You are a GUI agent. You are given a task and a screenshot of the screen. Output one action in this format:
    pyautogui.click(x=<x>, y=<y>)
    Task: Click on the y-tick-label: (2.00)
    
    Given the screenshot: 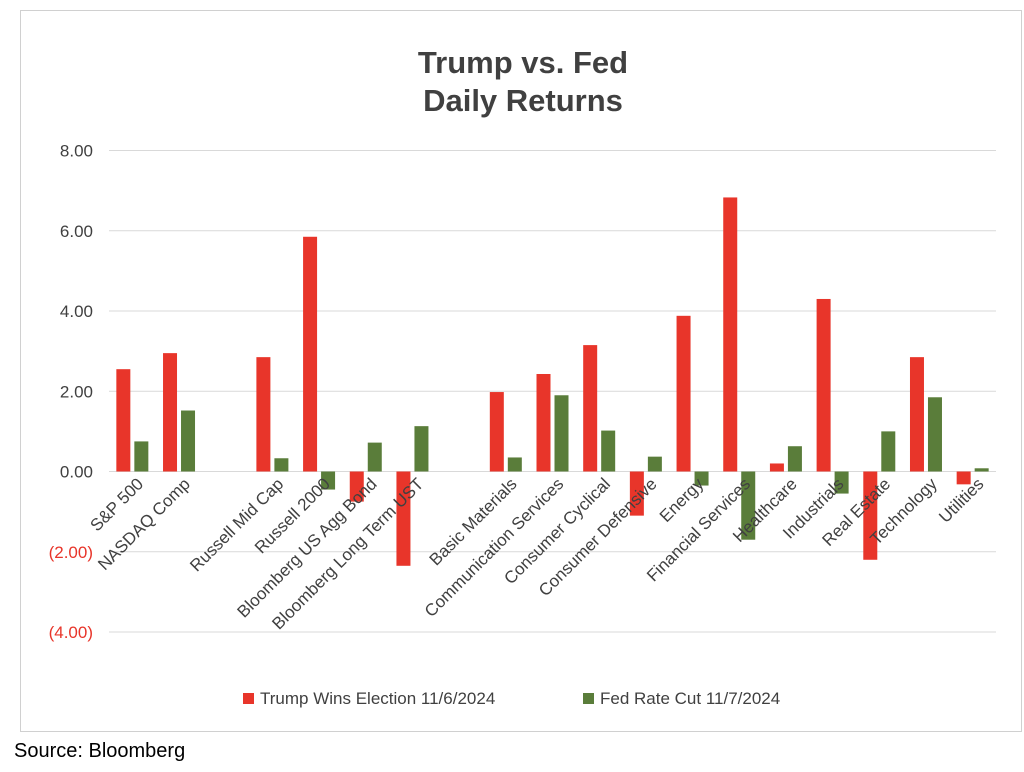 What is the action you would take?
    pyautogui.click(x=71, y=552)
    